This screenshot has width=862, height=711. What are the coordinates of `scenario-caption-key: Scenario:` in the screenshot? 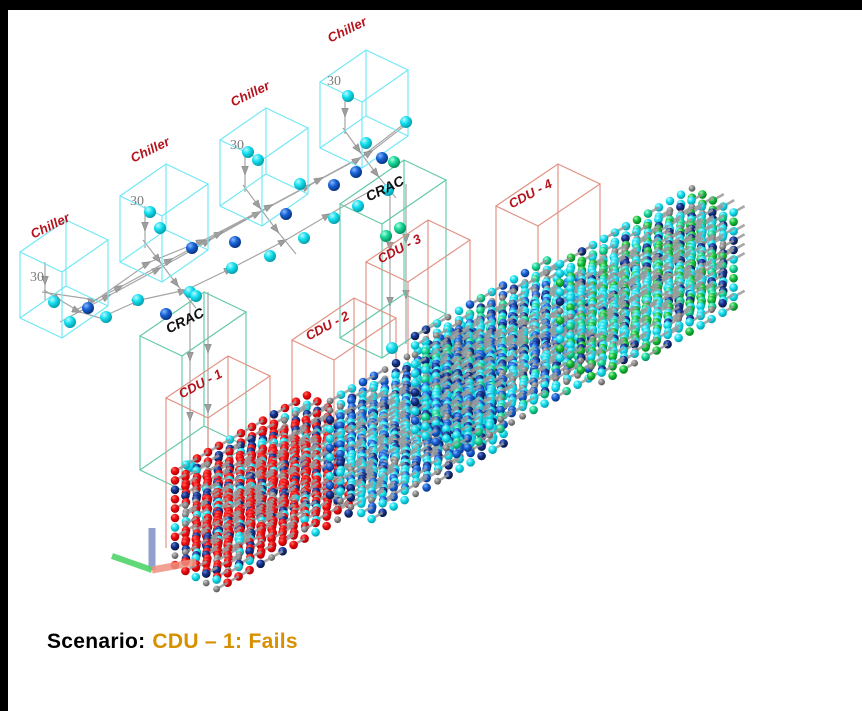 It's located at (96, 641).